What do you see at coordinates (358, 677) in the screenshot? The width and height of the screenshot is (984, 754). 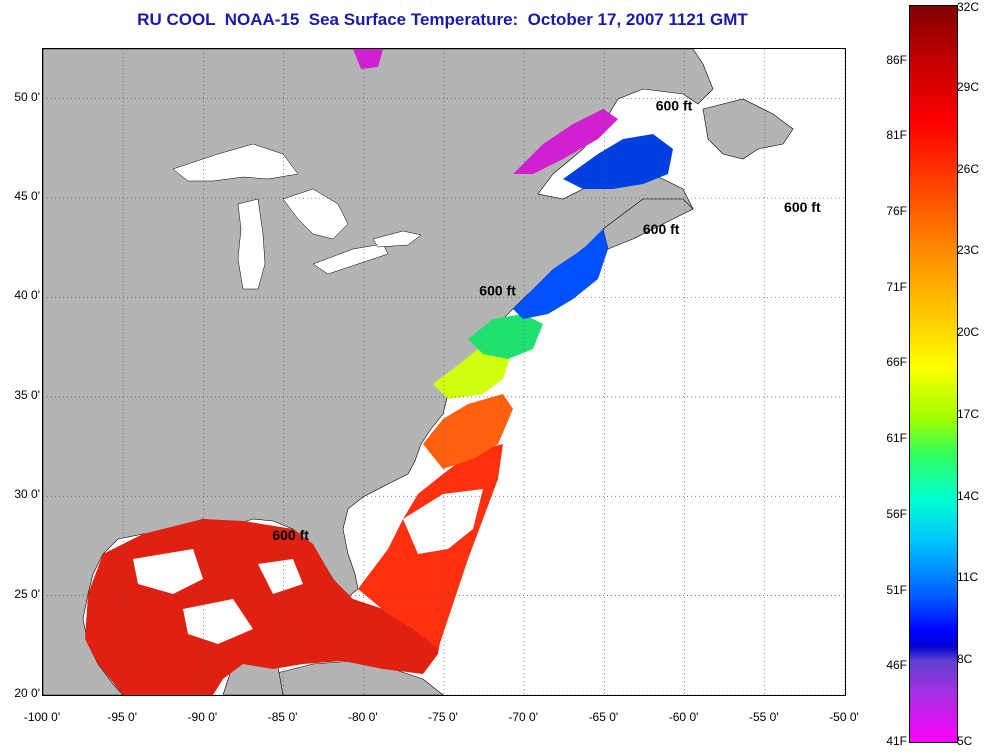 I see `cuba` at bounding box center [358, 677].